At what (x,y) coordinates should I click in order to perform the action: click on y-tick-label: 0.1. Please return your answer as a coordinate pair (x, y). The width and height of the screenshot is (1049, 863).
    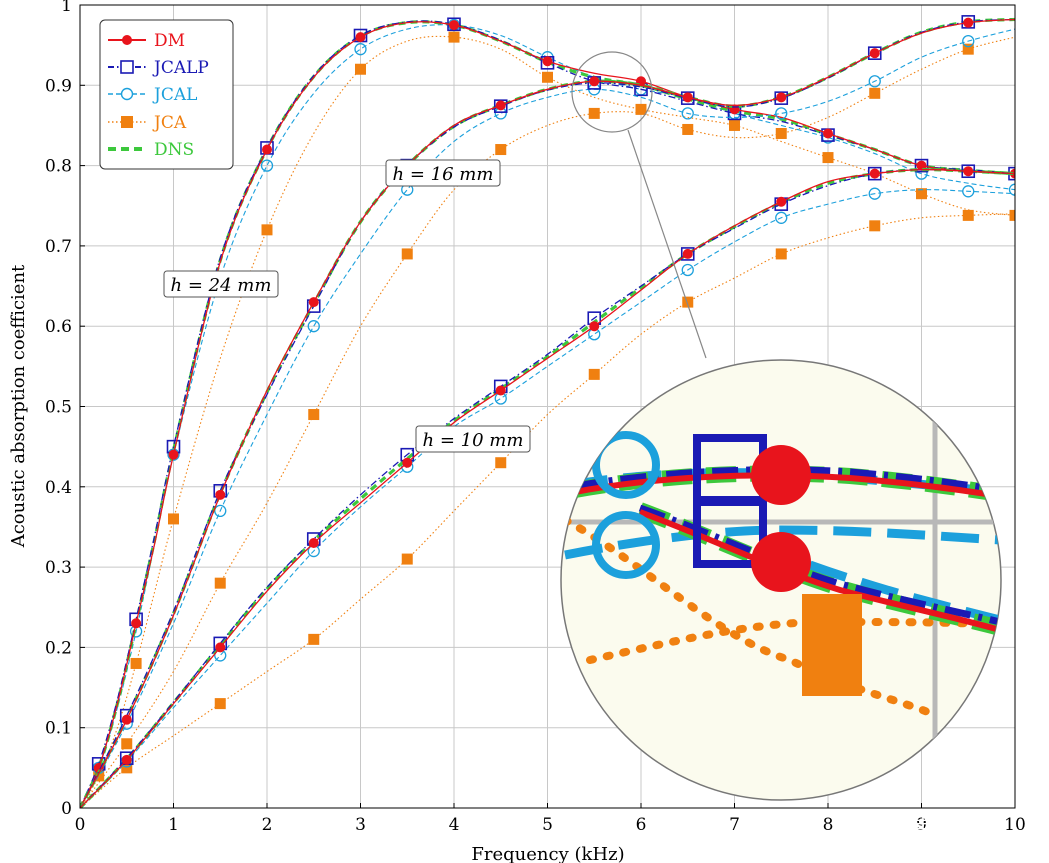
    Looking at the image, I should click on (58, 729).